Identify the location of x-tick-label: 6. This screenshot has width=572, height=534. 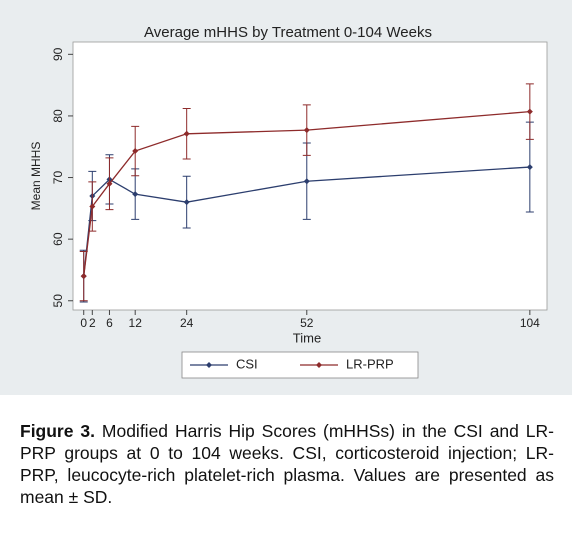
(109, 323).